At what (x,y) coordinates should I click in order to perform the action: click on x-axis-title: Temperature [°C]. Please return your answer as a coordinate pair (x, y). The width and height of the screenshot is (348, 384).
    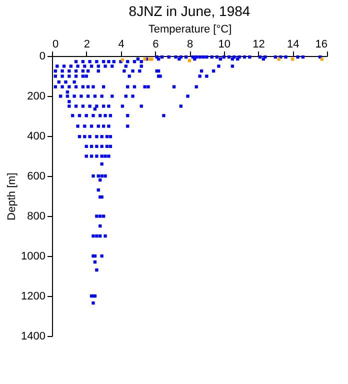
    Looking at the image, I should click on (190, 30).